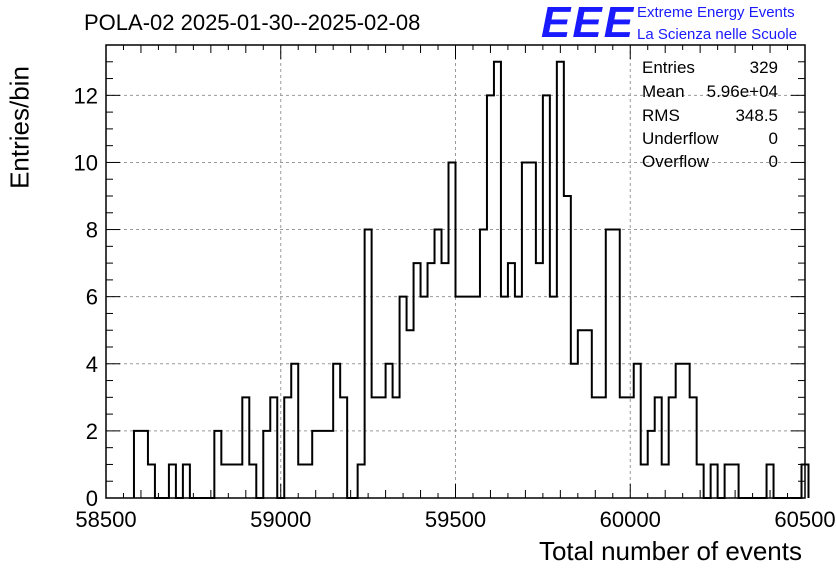 Image resolution: width=836 pixels, height=572 pixels. I want to click on eee-logo: EEE, so click(588, 23).